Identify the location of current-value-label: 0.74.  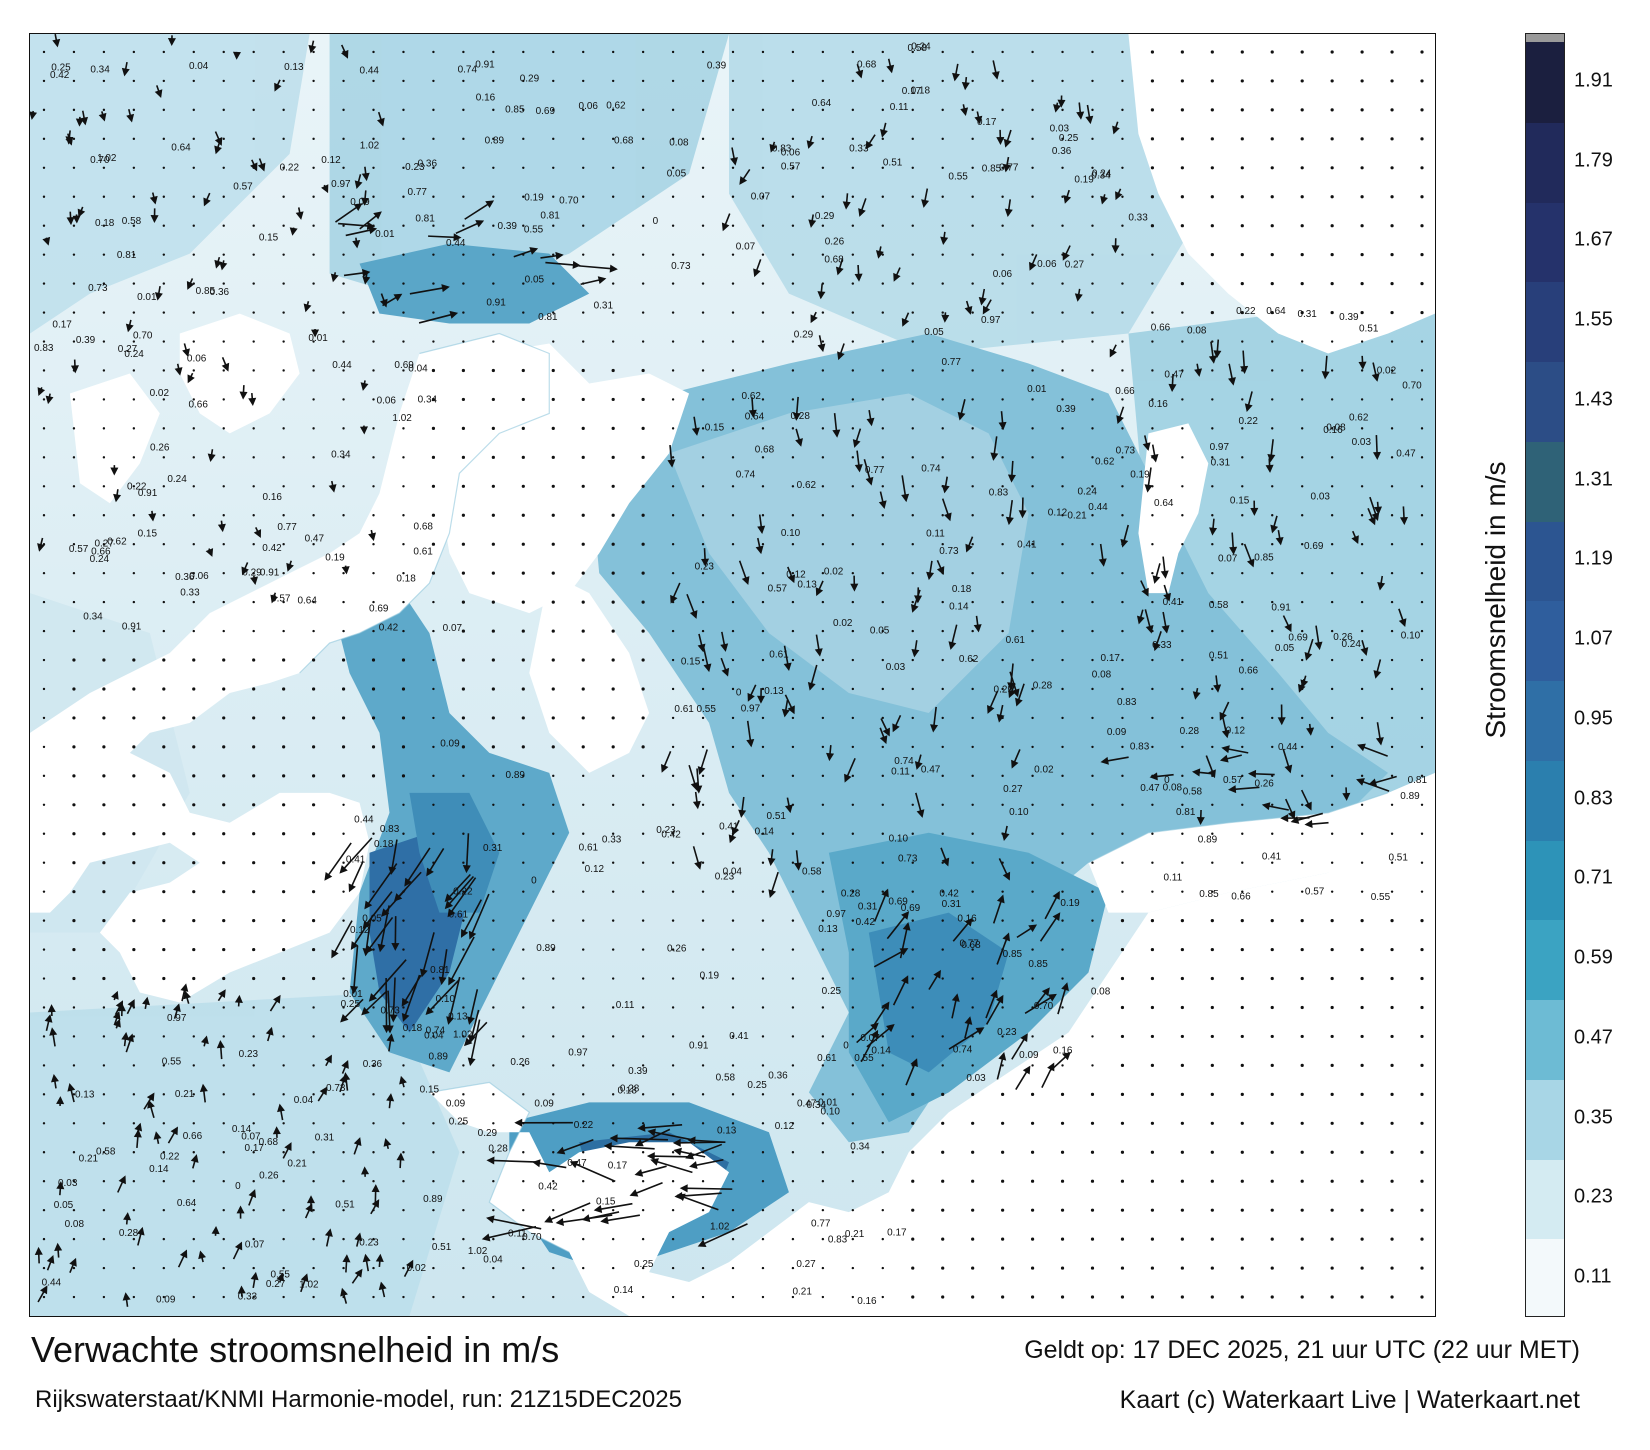
(468, 69).